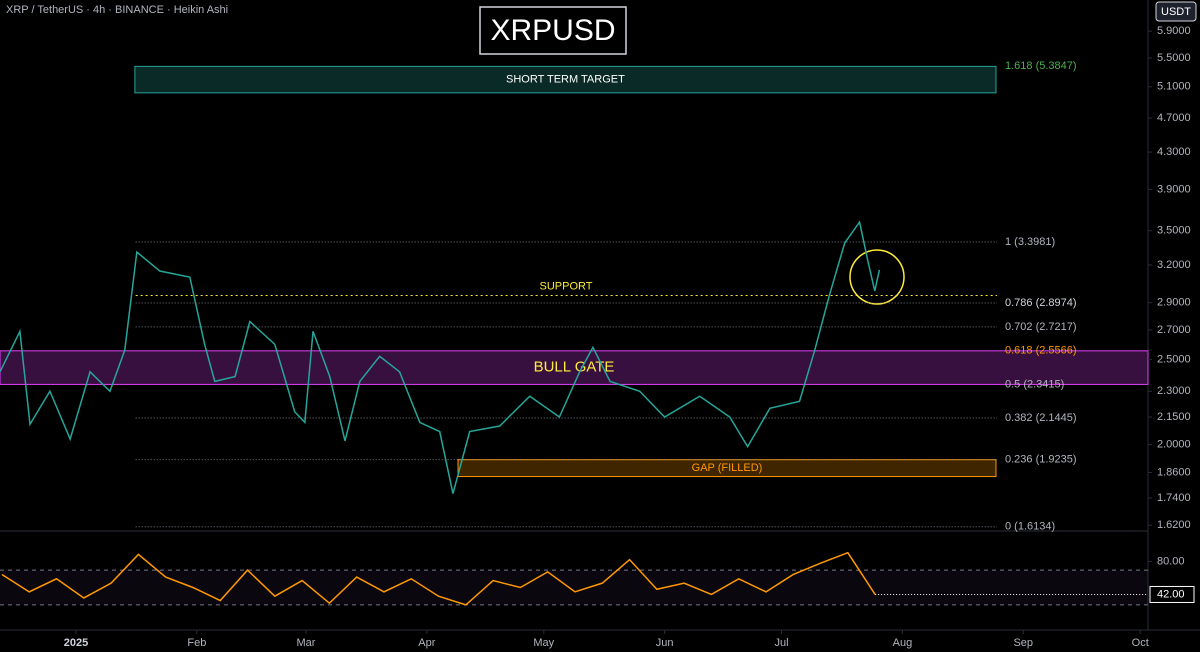 The height and width of the screenshot is (652, 1200). I want to click on y-tick-label: 5.9000, so click(1174, 31).